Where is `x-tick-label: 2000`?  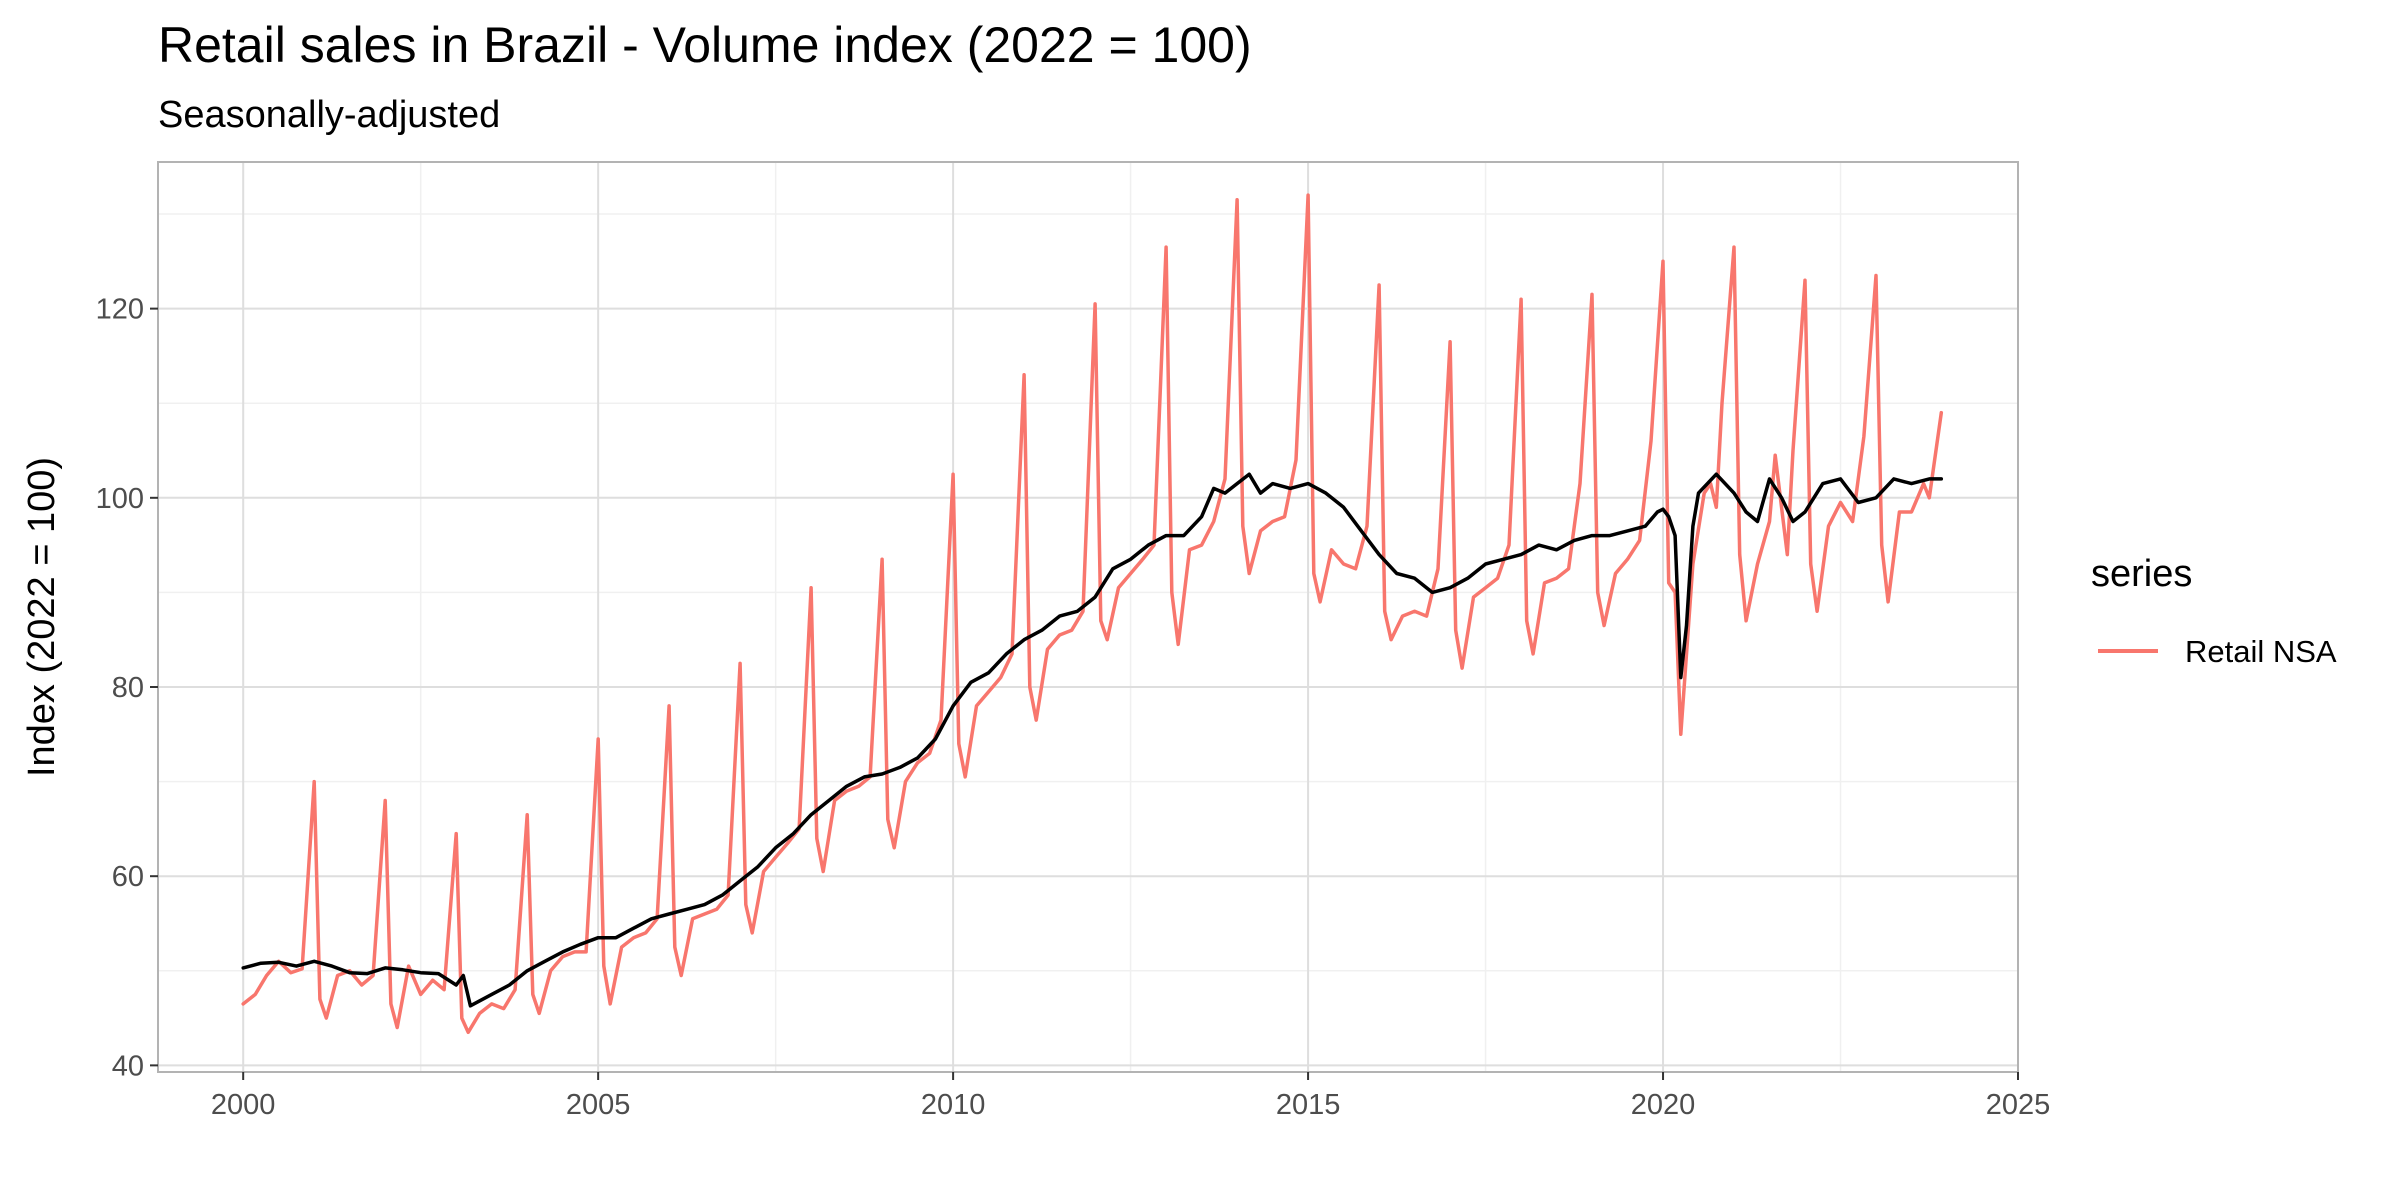 x-tick-label: 2000 is located at coordinates (243, 1105).